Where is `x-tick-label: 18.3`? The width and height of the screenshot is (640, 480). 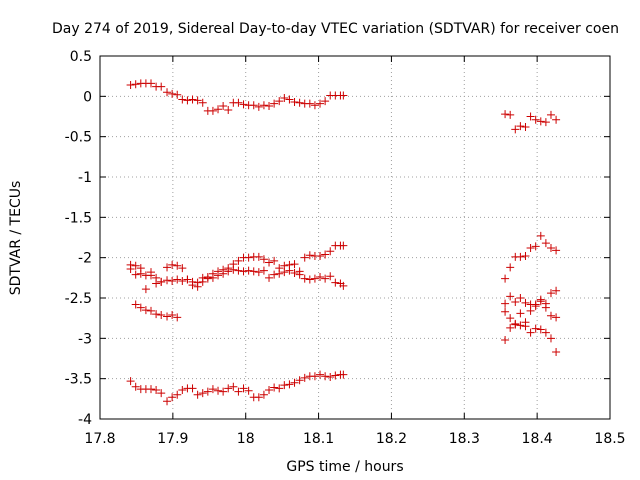
x-tick-label: 18.3 is located at coordinates (464, 439).